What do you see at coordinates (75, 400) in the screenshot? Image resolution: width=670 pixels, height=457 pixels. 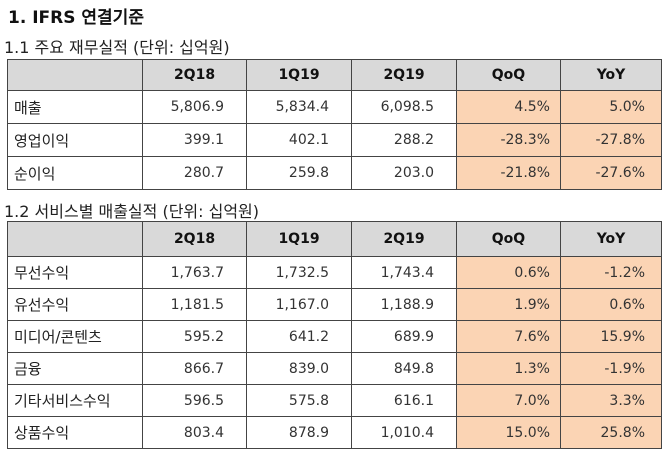 I see `row-label: 기타서비스수익` at bounding box center [75, 400].